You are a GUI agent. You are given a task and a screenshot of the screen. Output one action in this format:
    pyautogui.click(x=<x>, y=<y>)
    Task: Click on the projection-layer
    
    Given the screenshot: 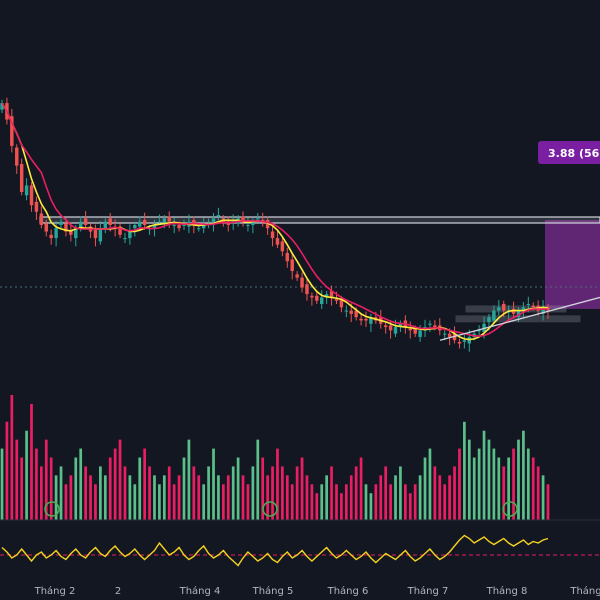 What is the action you would take?
    pyautogui.click(x=300, y=264)
    